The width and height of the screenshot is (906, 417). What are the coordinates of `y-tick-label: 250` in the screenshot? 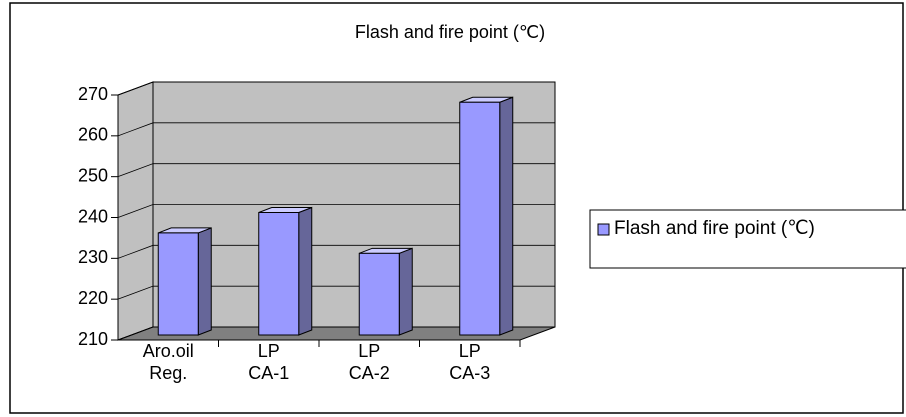 It's located at (93, 175).